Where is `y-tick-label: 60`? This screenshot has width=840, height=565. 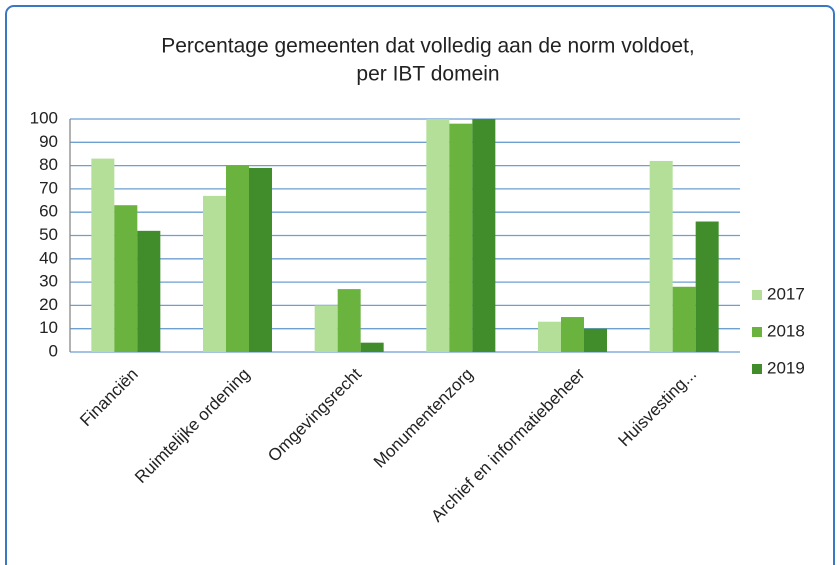
y-tick-label: 60 is located at coordinates (48, 211).